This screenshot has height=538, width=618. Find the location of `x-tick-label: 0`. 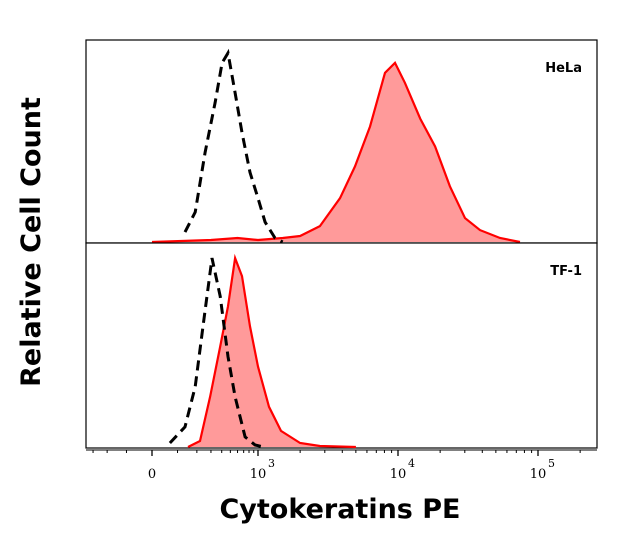

x-tick-label: 0 is located at coordinates (152, 474).